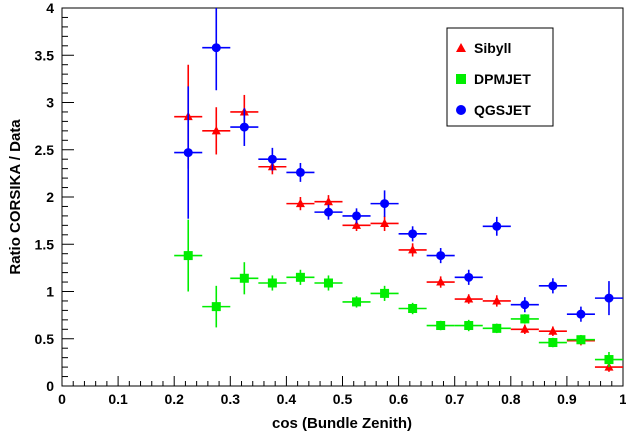 Image resolution: width=626 pixels, height=438 pixels. What do you see at coordinates (118, 399) in the screenshot?
I see `x-tick-label: 0.1` at bounding box center [118, 399].